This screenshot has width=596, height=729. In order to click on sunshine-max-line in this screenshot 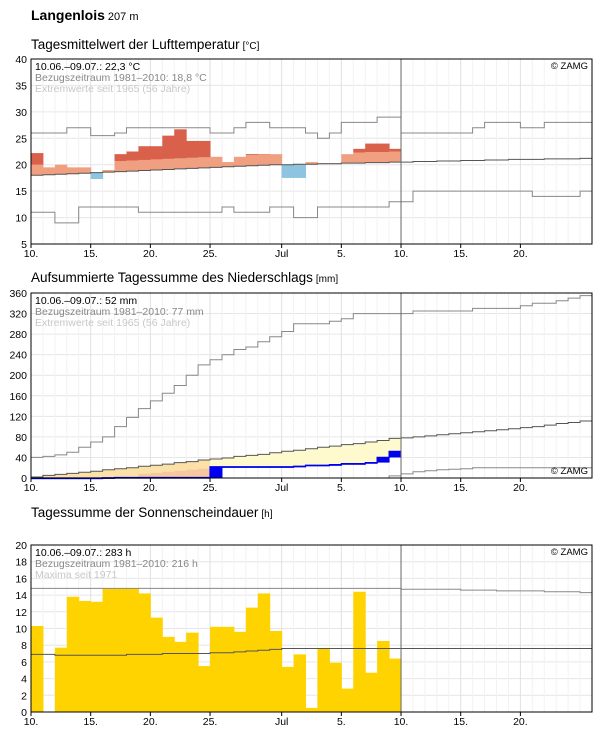, I will do `click(311, 590)`.